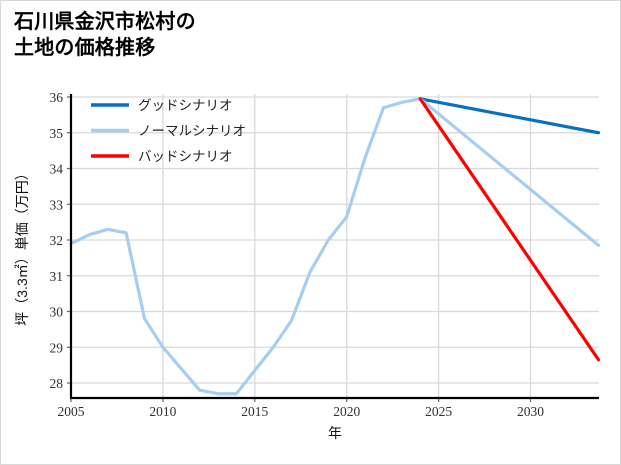 This screenshot has width=621, height=465. I want to click on x-axis-title: 年, so click(335, 433).